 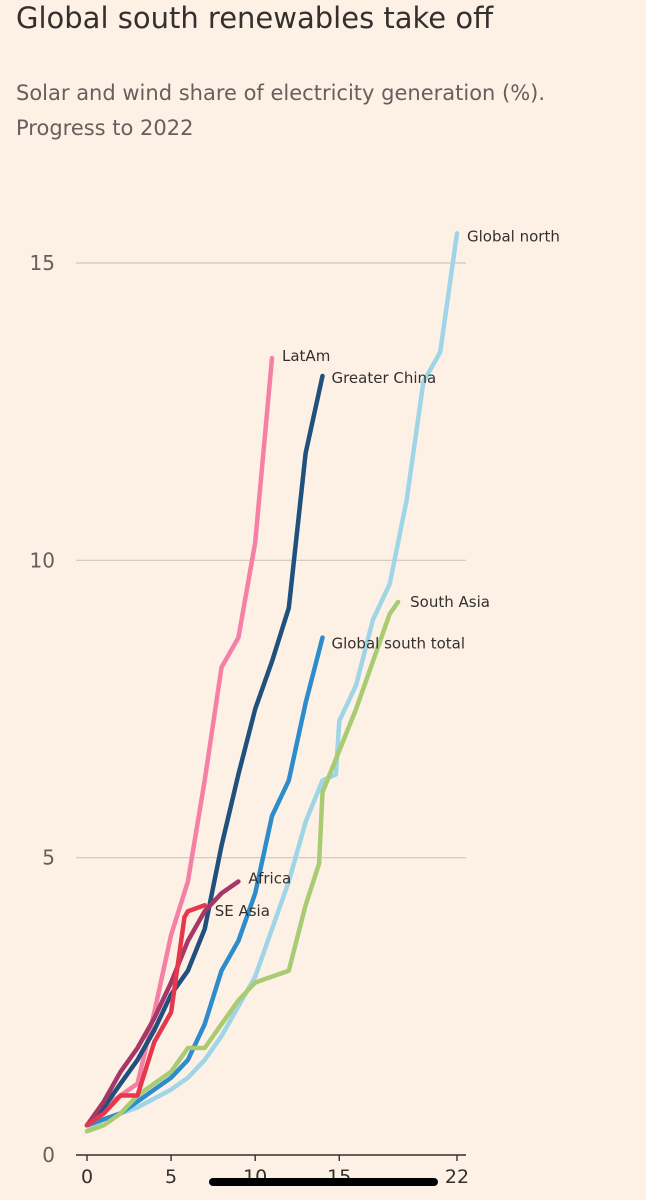 What do you see at coordinates (450, 602) in the screenshot?
I see `series-label-south-asia: South Asia` at bounding box center [450, 602].